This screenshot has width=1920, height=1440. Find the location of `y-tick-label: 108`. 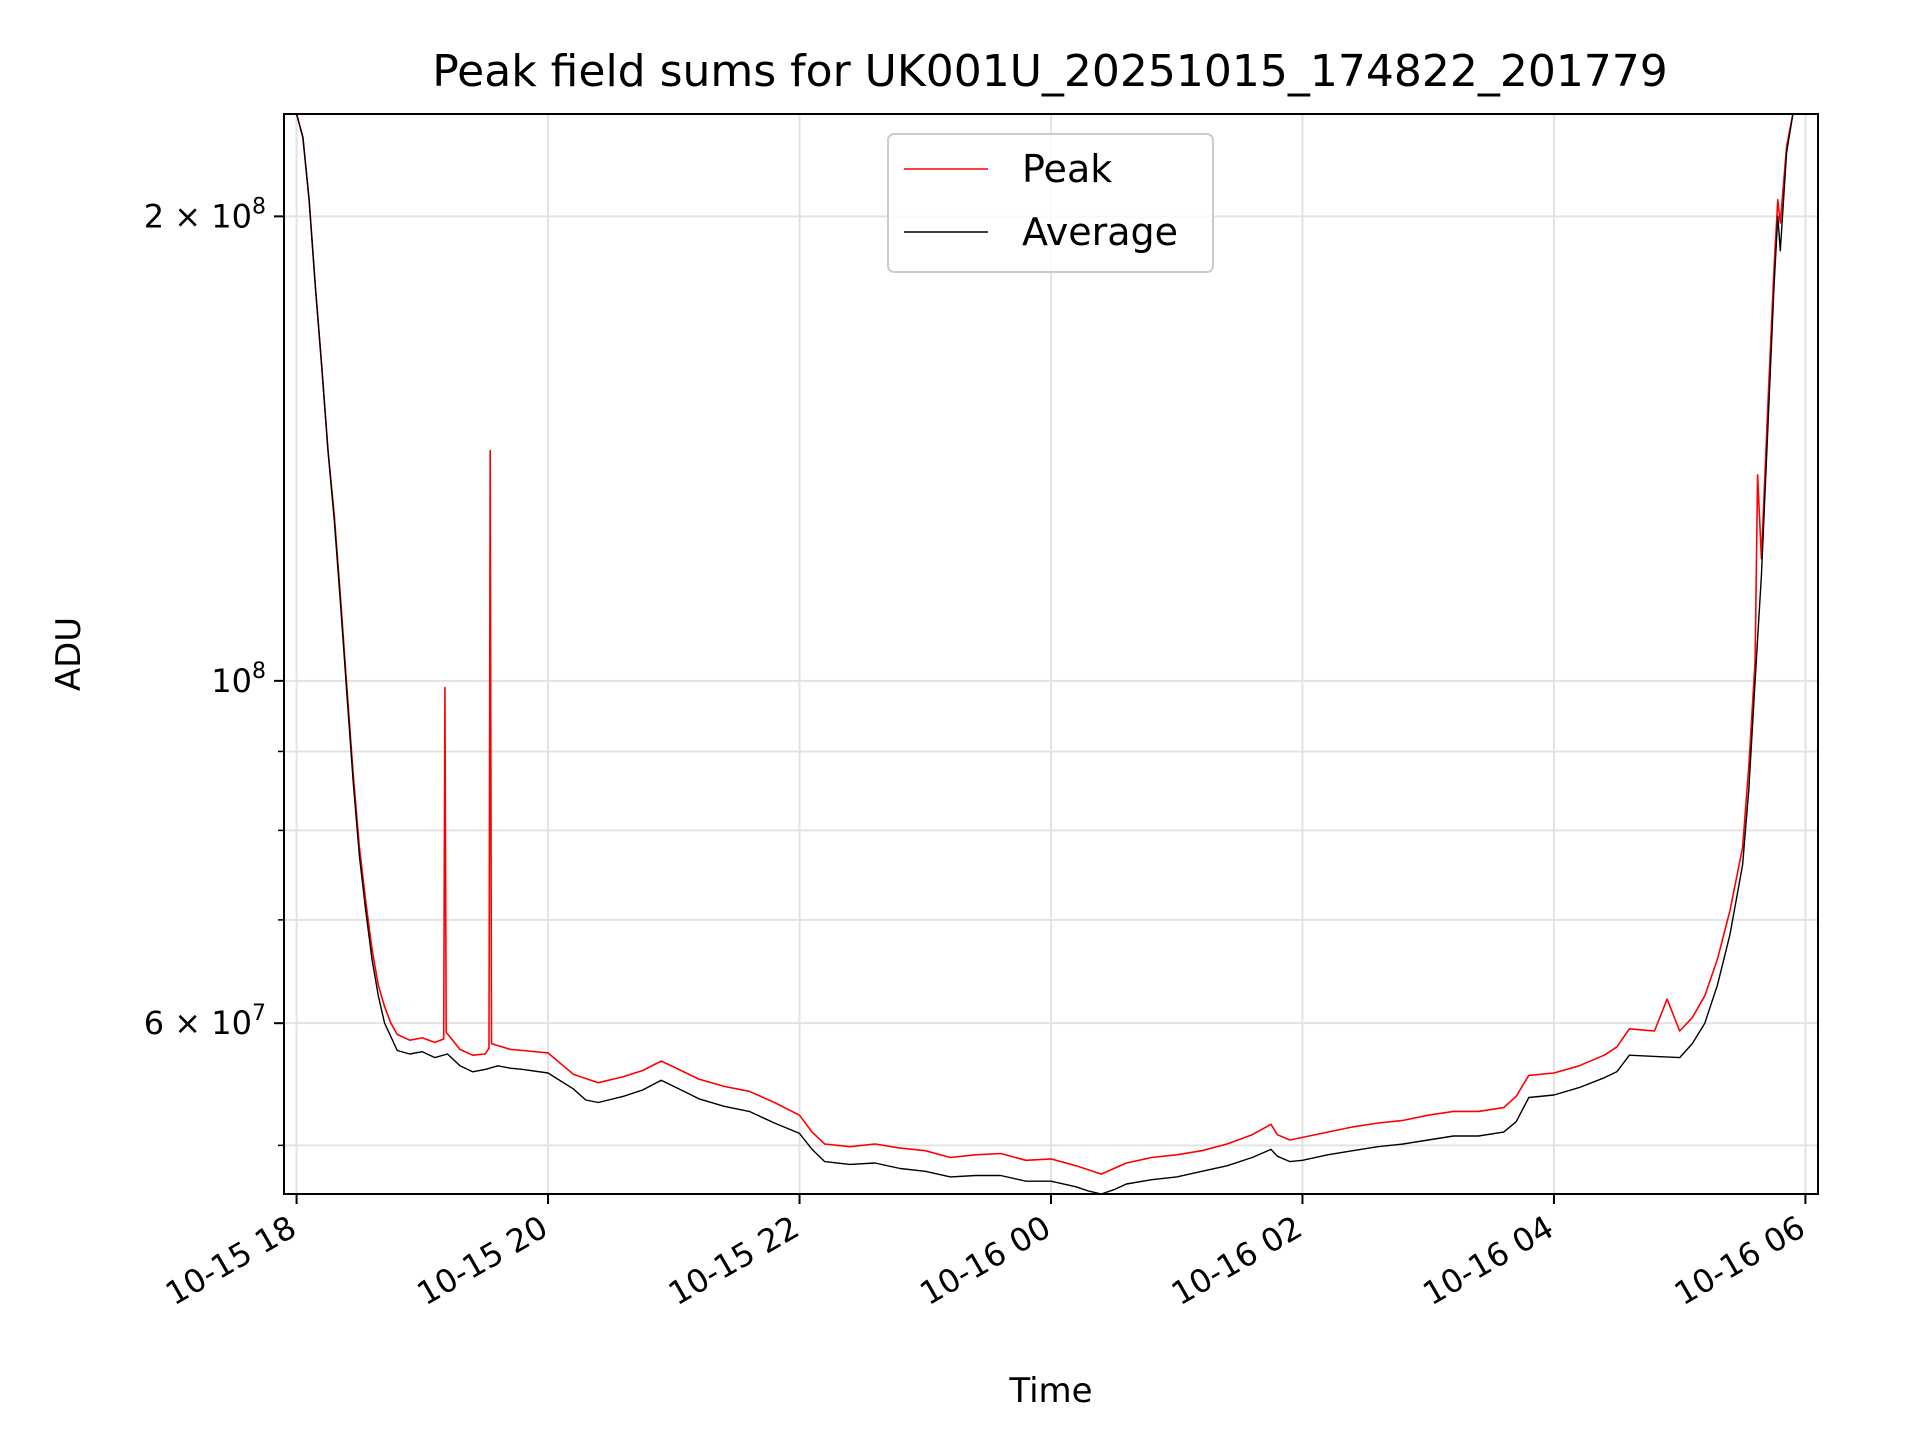

y-tick-label: 108 is located at coordinates (238, 679).